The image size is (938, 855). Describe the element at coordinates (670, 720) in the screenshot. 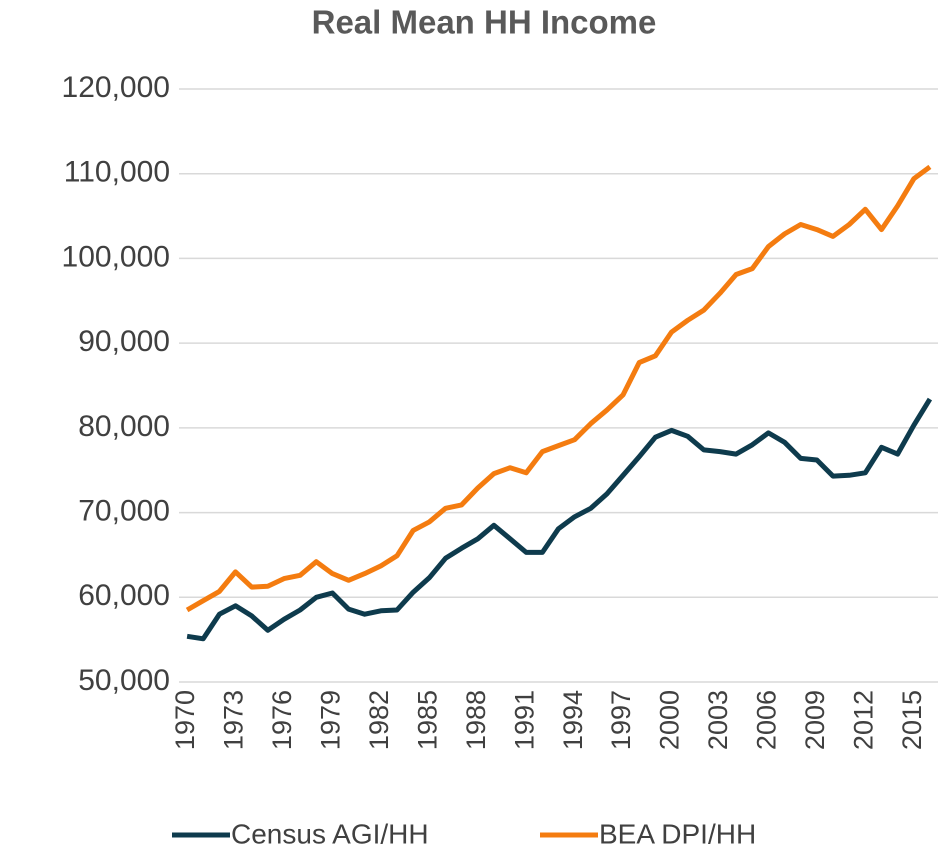

I see `x-tick-label: 2000` at that location.